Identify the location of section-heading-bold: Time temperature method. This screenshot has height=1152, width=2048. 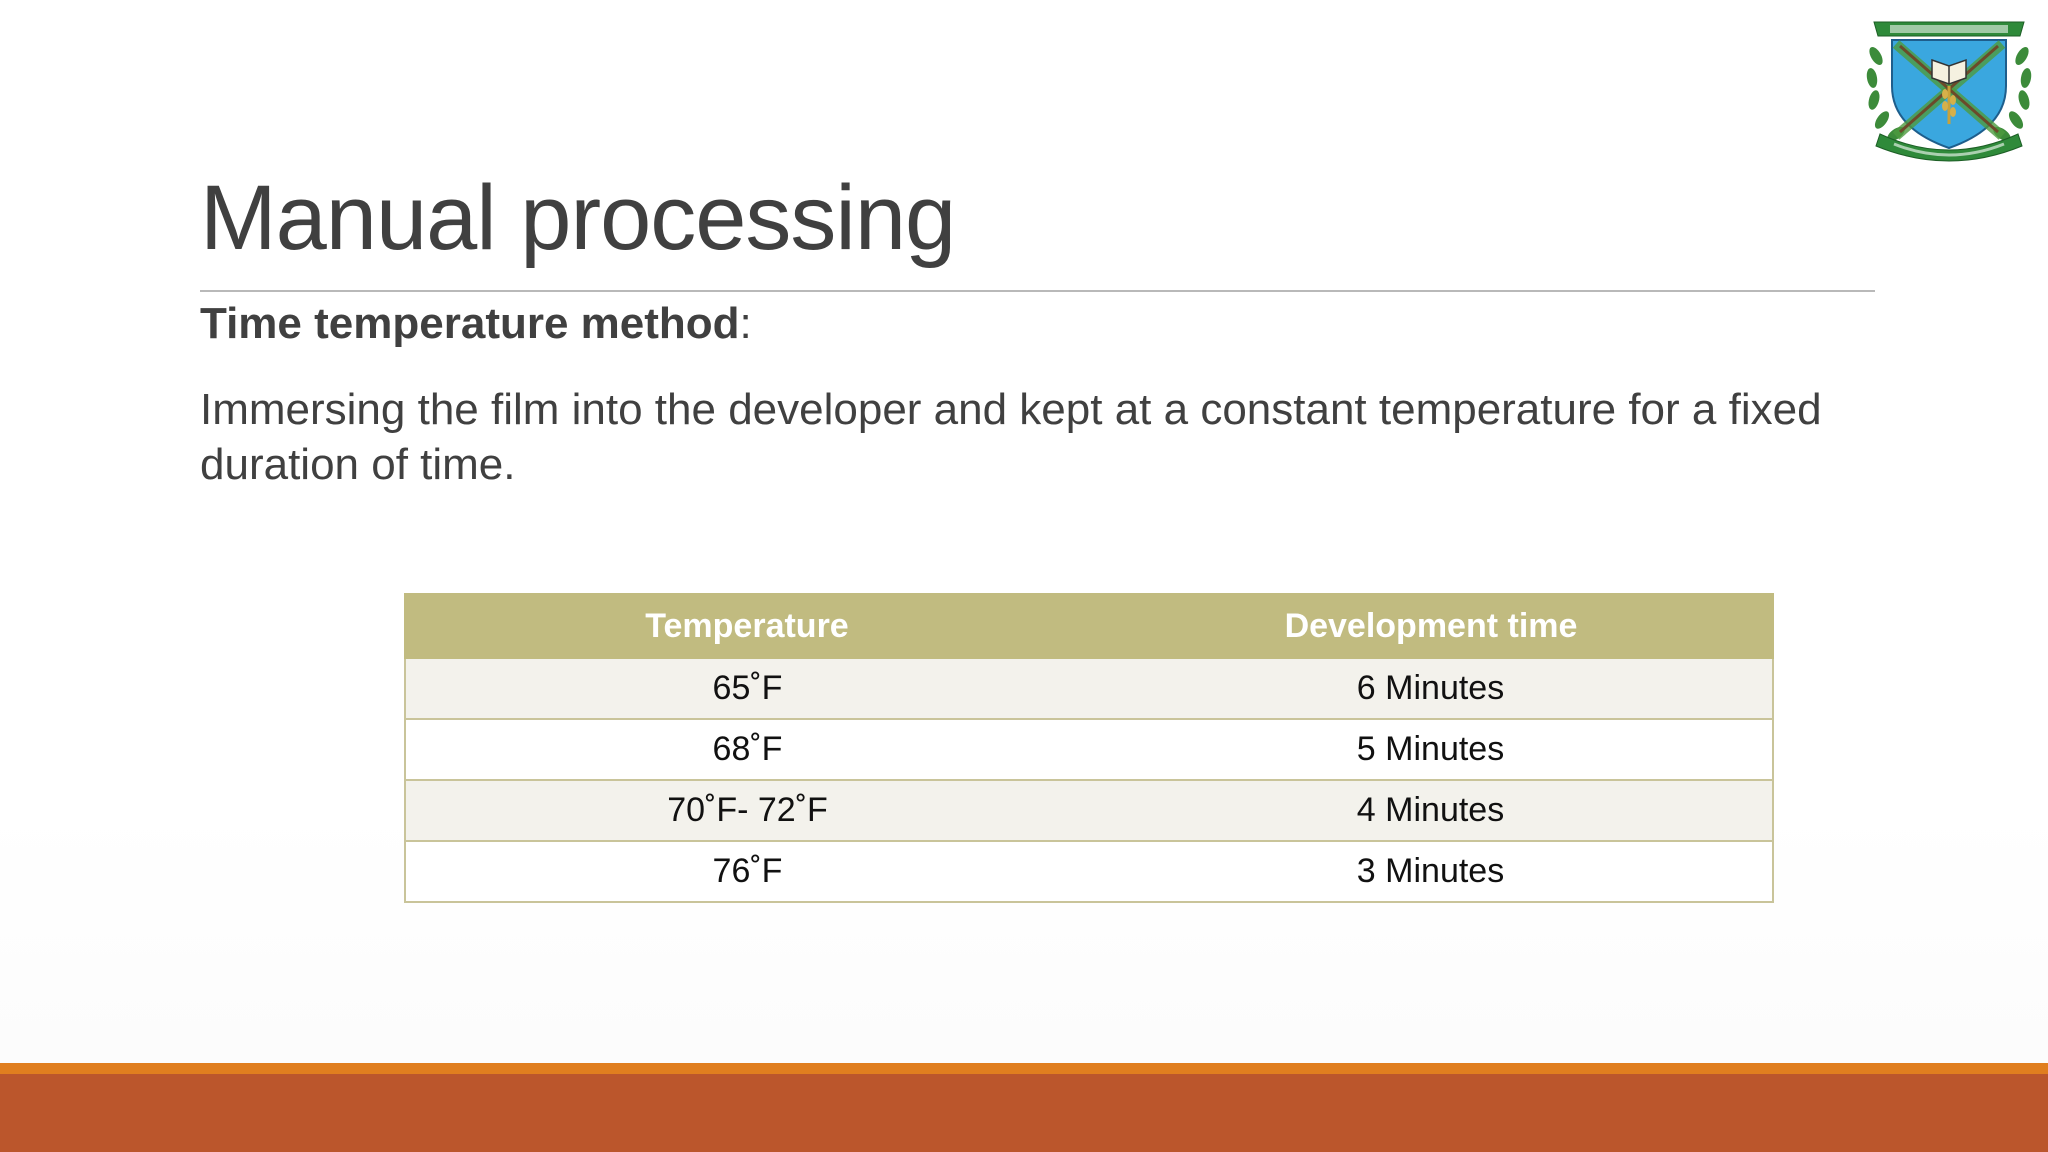
(470, 323).